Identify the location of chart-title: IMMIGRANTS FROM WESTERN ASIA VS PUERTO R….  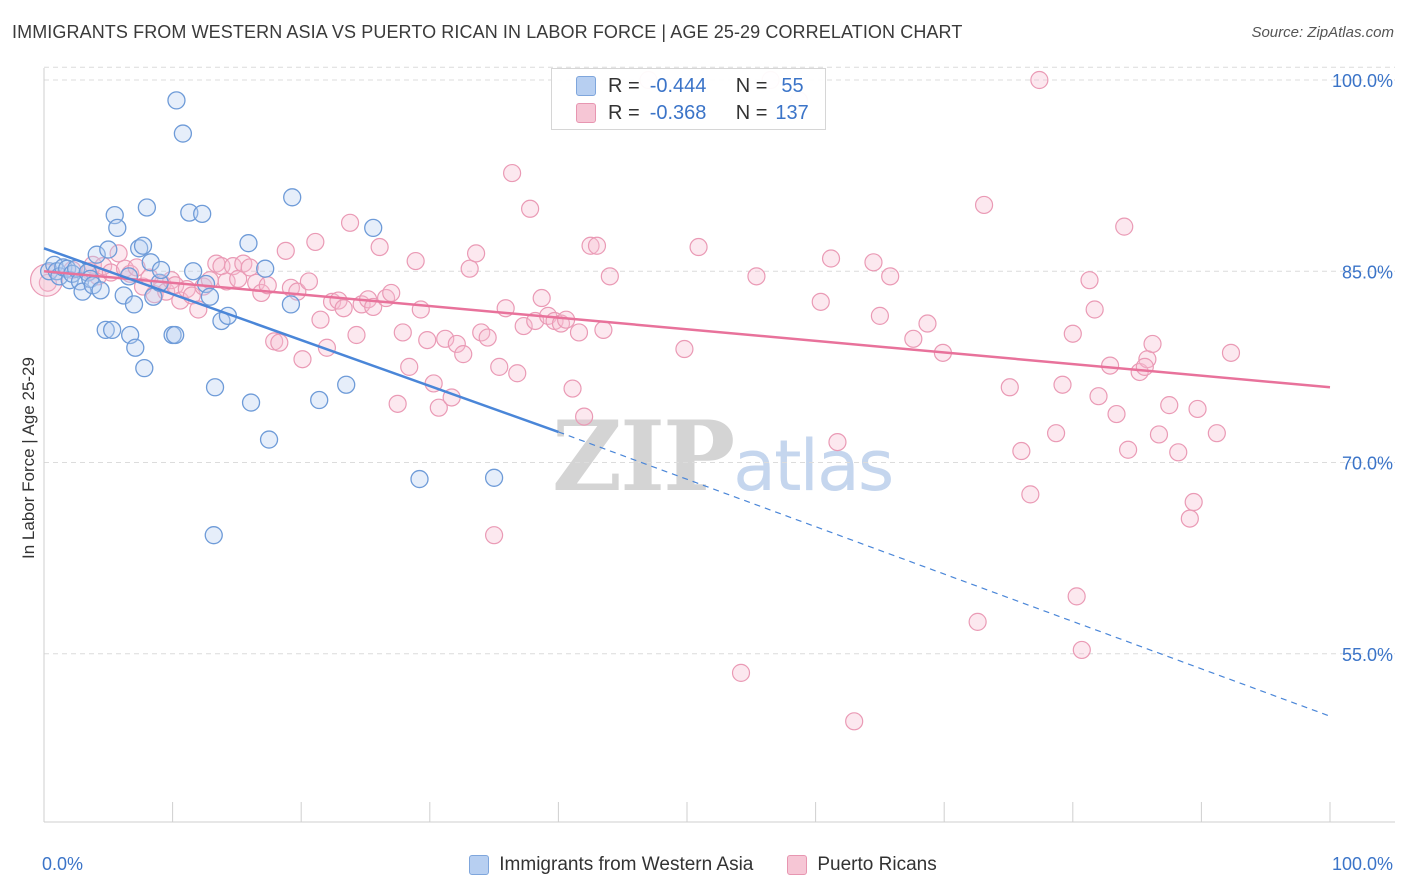
(487, 32).